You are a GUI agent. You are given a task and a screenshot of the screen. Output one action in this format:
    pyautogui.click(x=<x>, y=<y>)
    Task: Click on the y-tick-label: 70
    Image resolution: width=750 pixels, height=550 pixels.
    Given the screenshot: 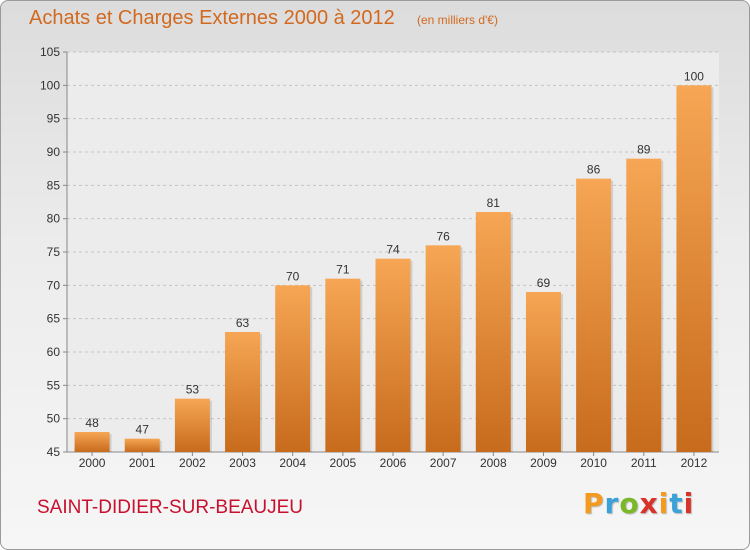 What is the action you would take?
    pyautogui.click(x=54, y=285)
    